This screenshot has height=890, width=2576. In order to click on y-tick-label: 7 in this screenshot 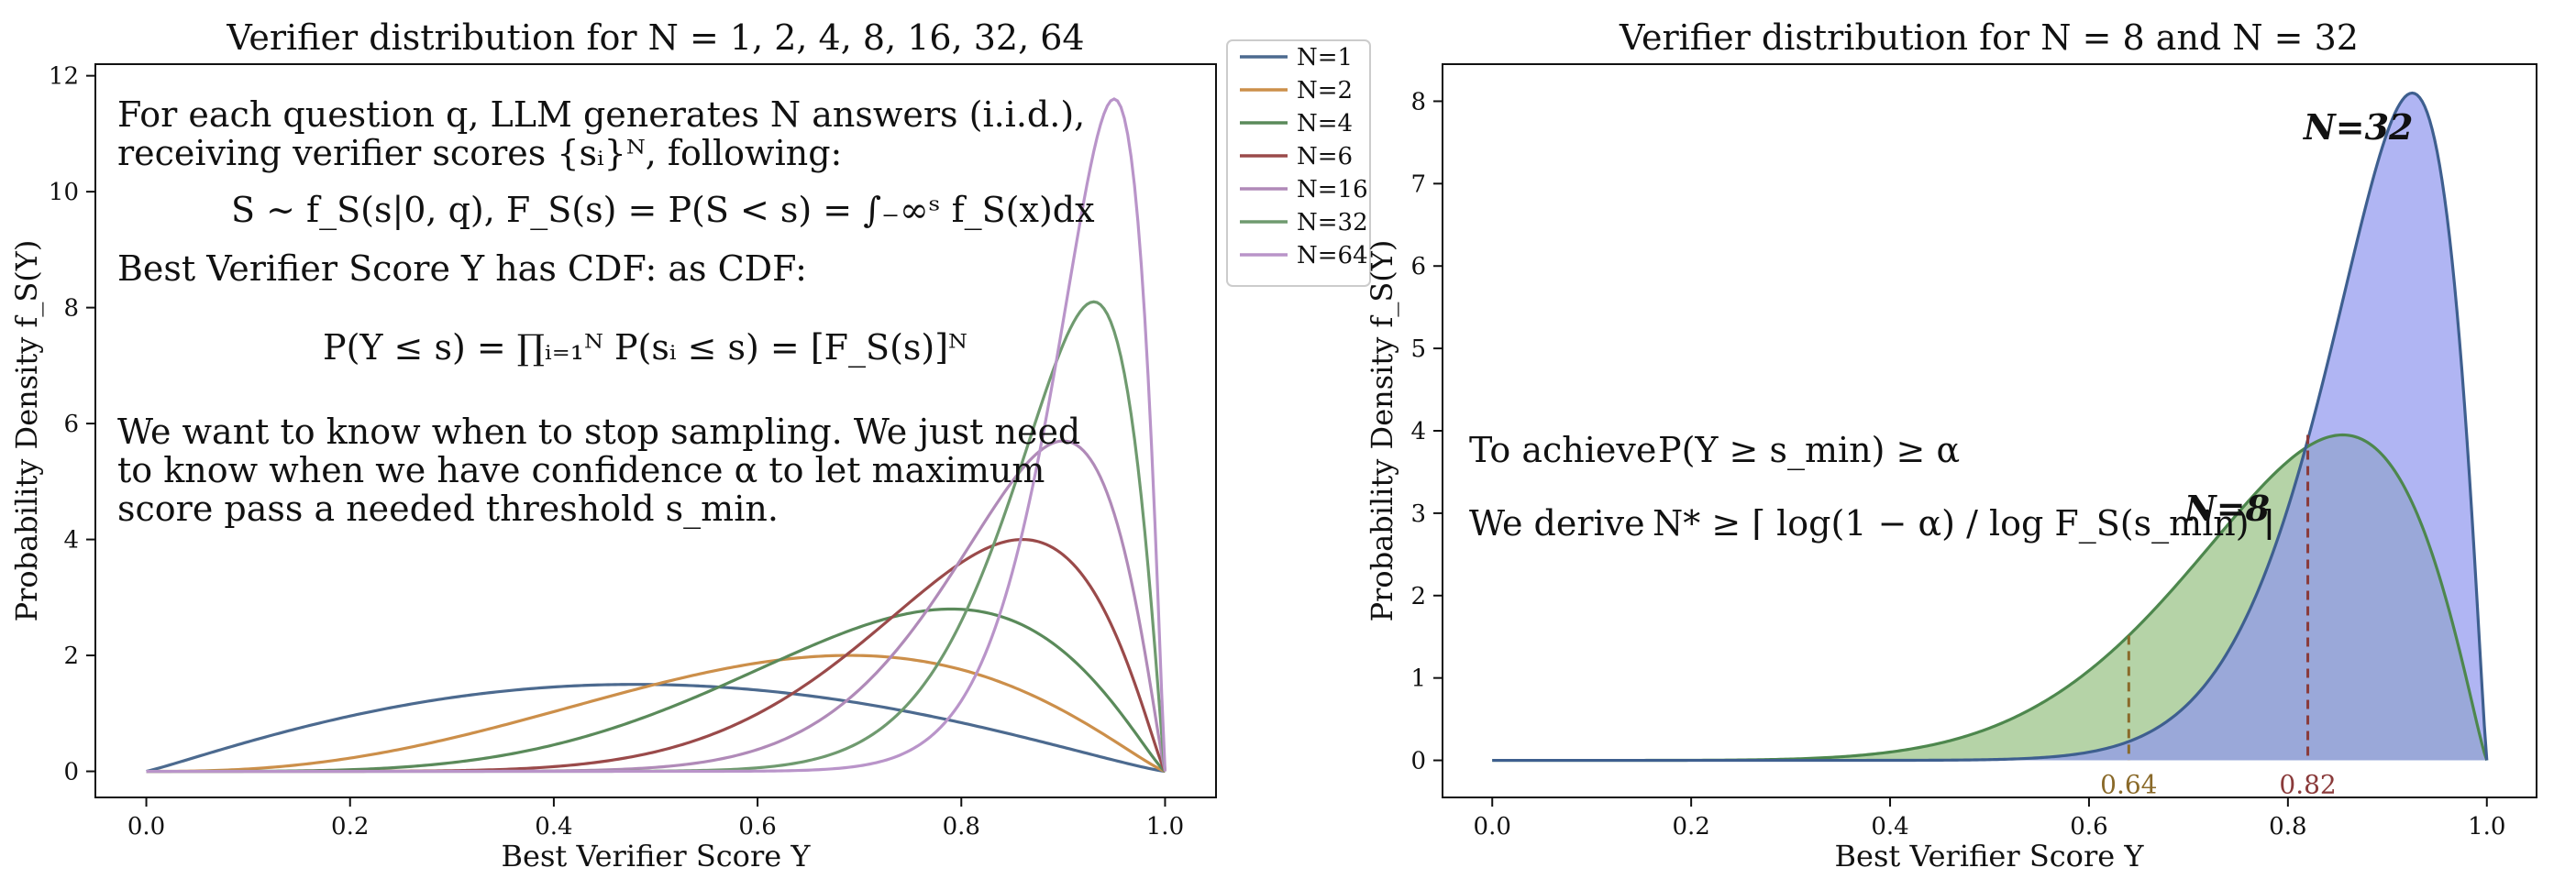, I will do `click(1418, 184)`.